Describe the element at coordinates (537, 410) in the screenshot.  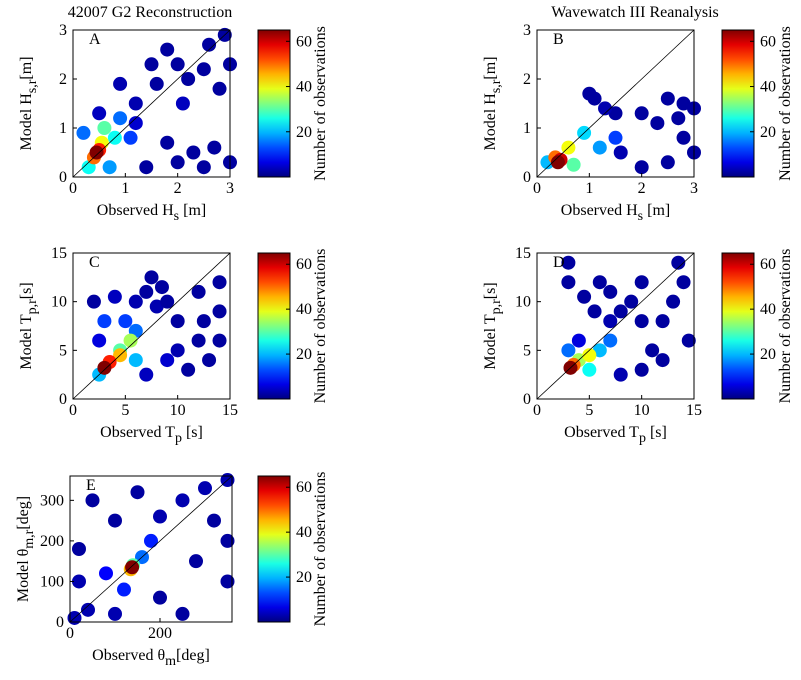
I see `x-tick-label: 0` at that location.